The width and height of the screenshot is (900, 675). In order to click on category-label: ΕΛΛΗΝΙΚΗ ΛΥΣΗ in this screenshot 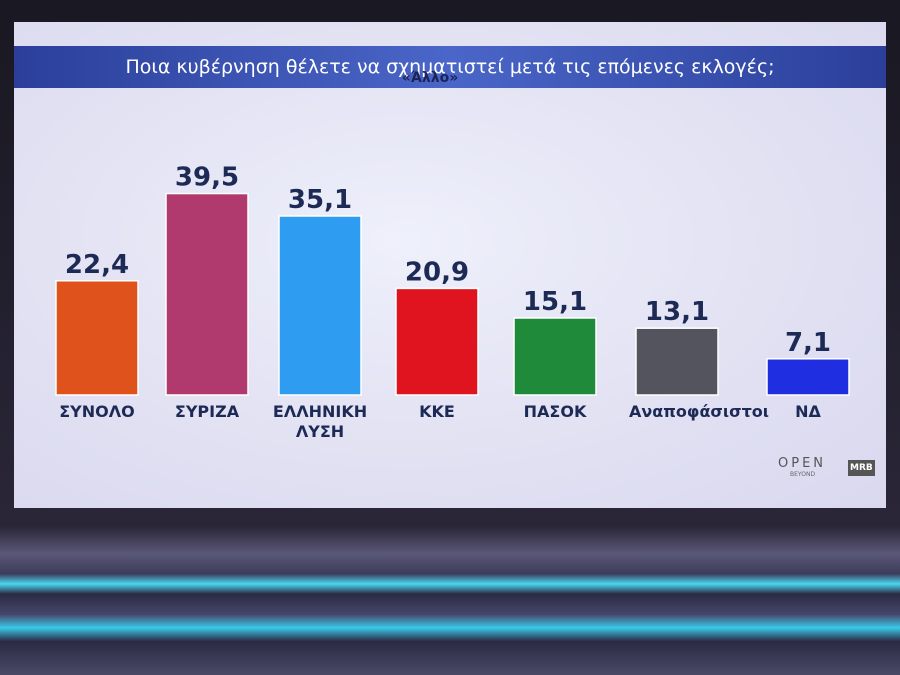, I will do `click(320, 421)`.